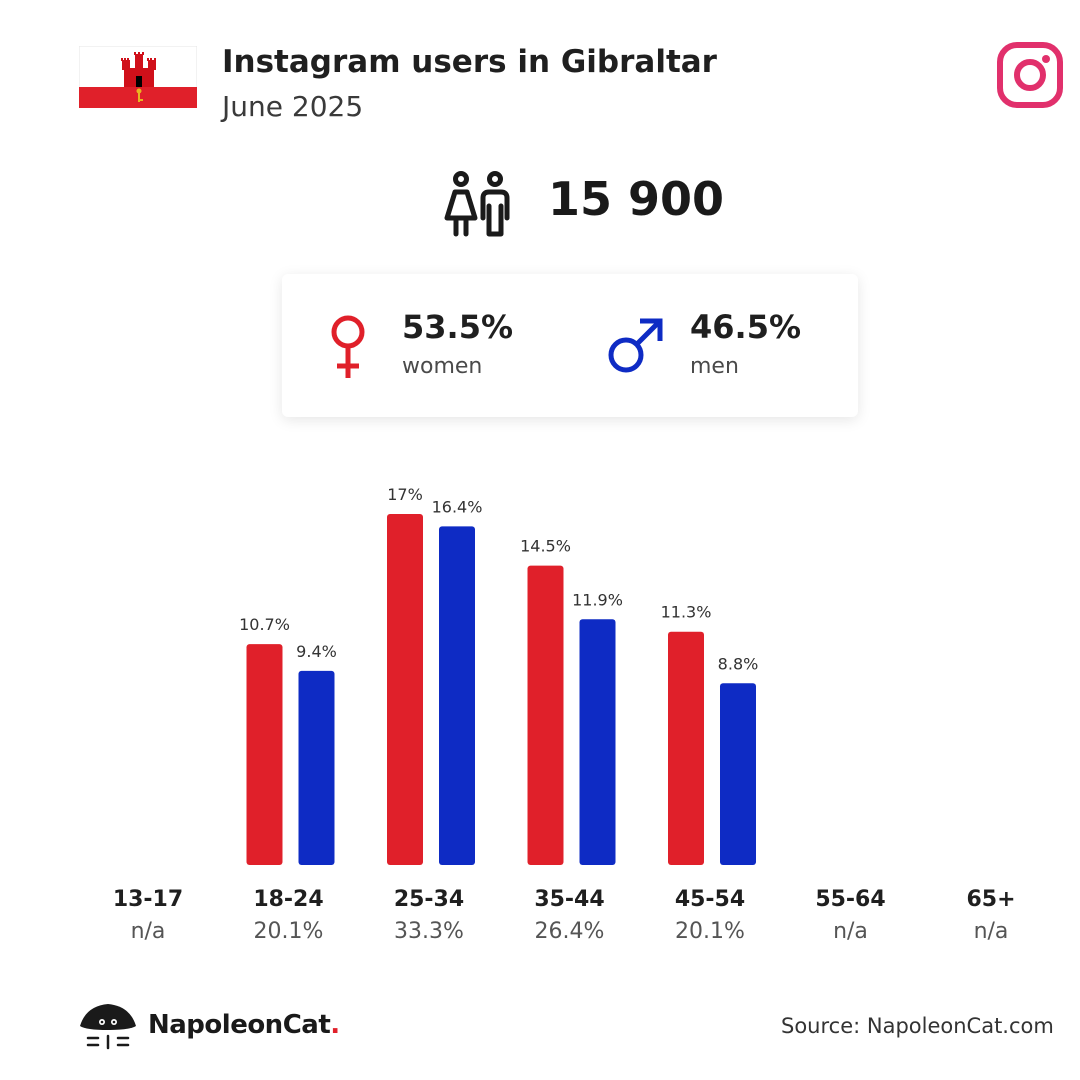 The height and width of the screenshot is (1080, 1080). I want to click on data-label: 9.4%, so click(316, 651).